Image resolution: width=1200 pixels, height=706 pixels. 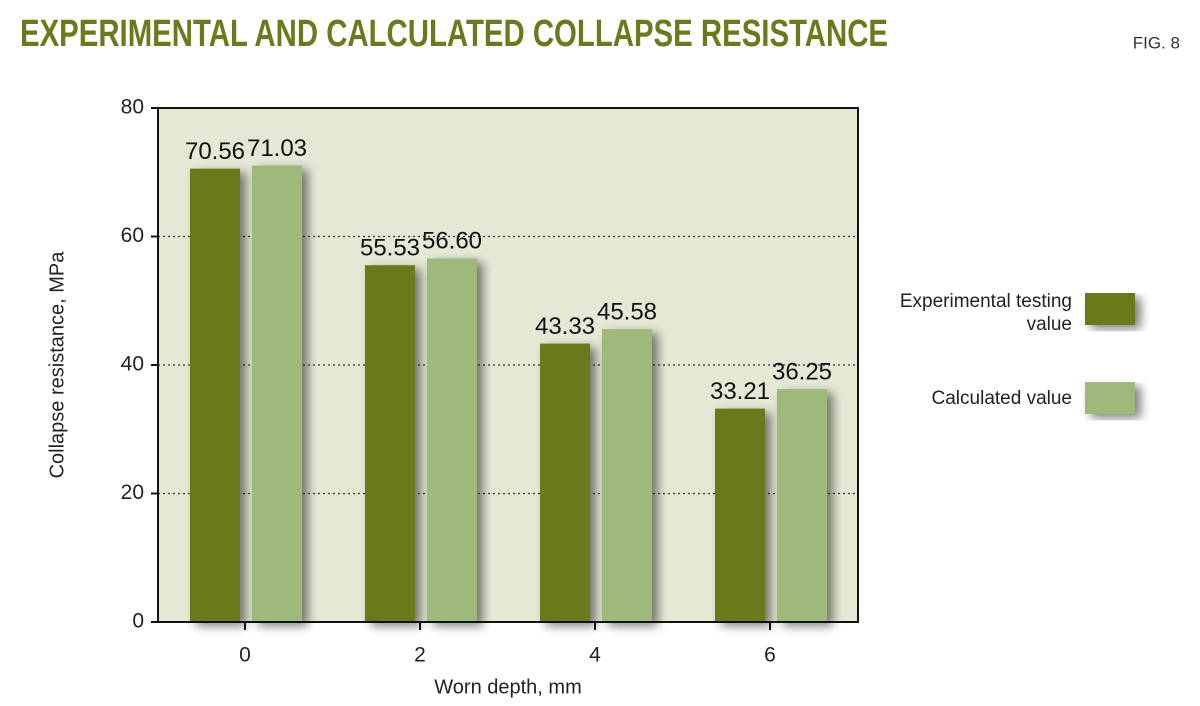 I want to click on legend-label: Calculated value, so click(x=1001, y=398).